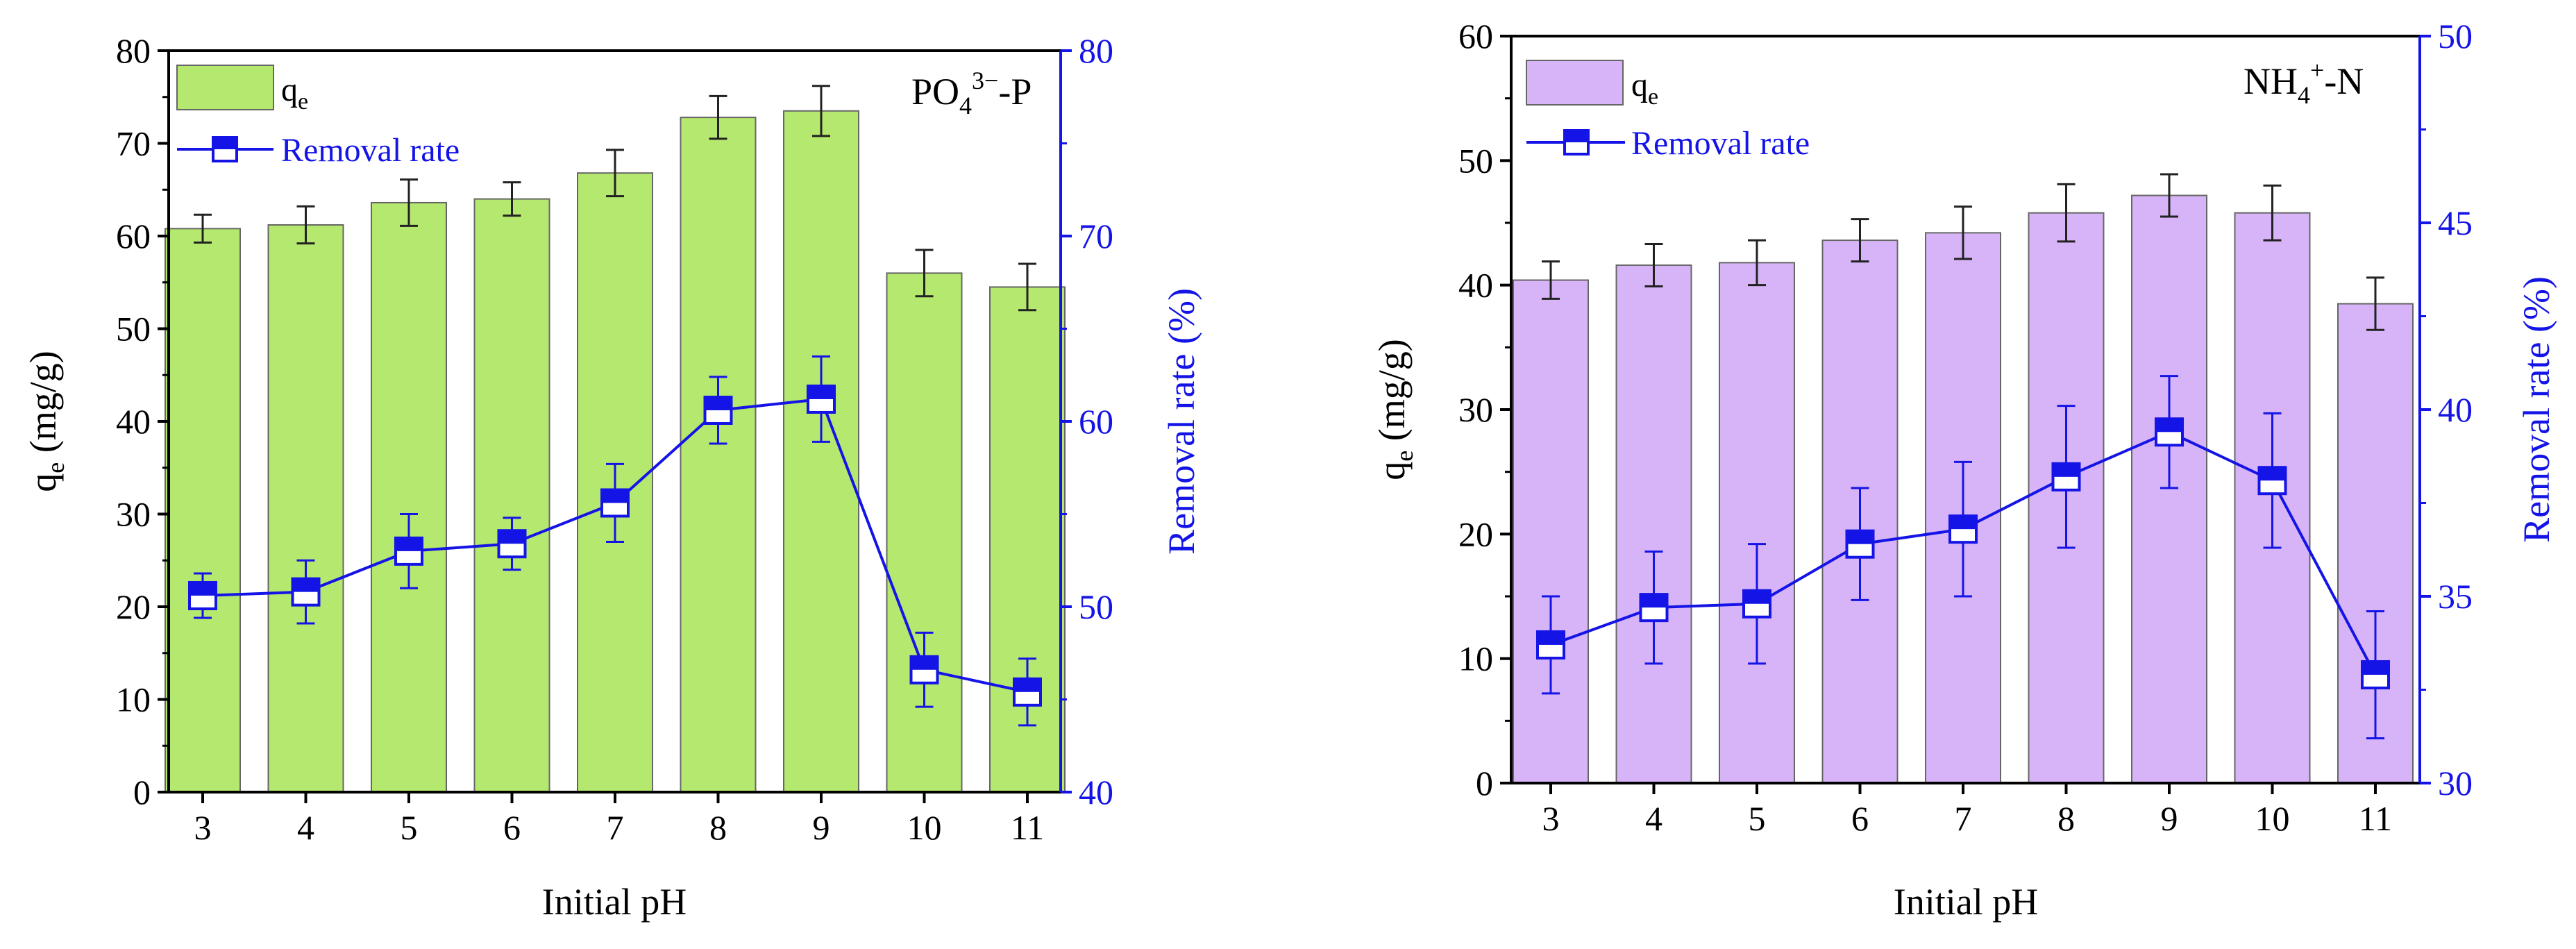 Image resolution: width=2576 pixels, height=949 pixels. Describe the element at coordinates (133, 514) in the screenshot. I see `y-tick-label: 30` at that location.